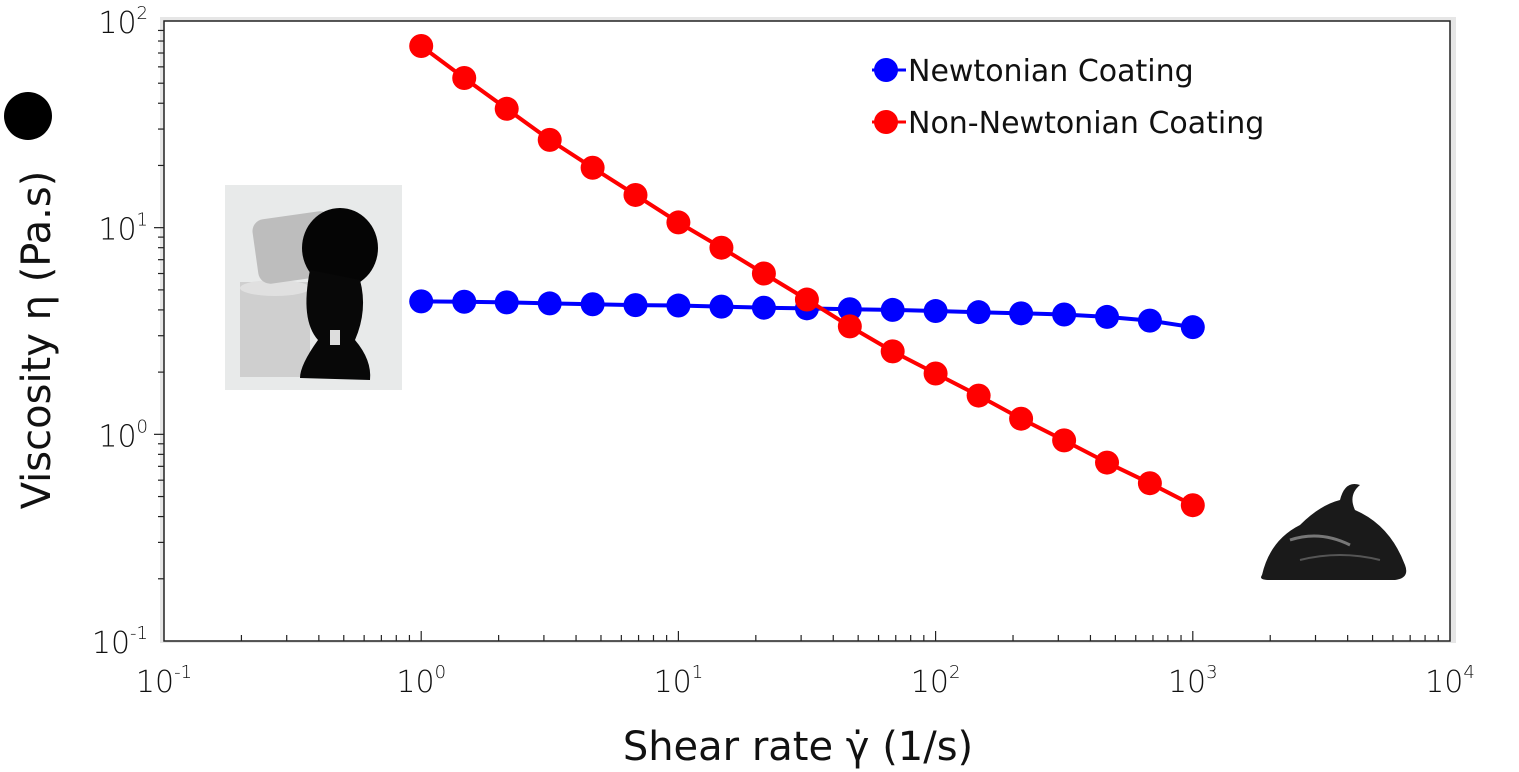 Image resolution: width=1519 pixels, height=772 pixels. I want to click on y-tick-labels: 10⁻¹ 10⁰ 10¹ 10², so click(120, 332).